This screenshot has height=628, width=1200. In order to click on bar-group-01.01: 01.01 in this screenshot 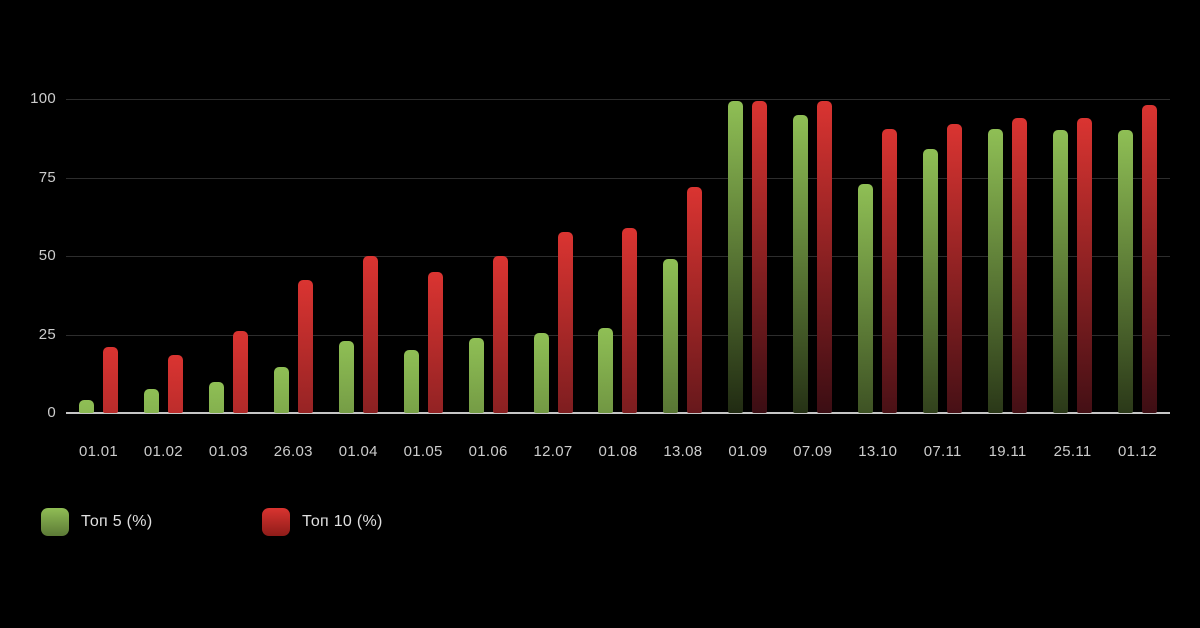, I will do `click(98, 279)`.